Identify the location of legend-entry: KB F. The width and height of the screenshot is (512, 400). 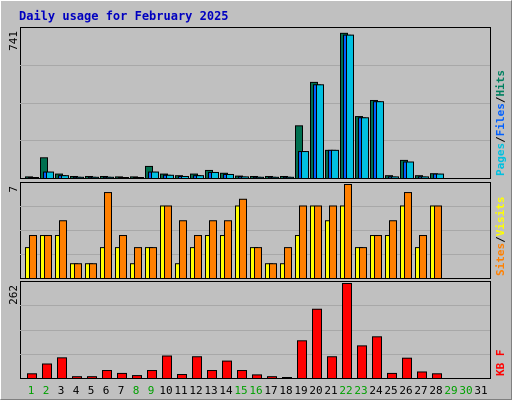
(500, 363).